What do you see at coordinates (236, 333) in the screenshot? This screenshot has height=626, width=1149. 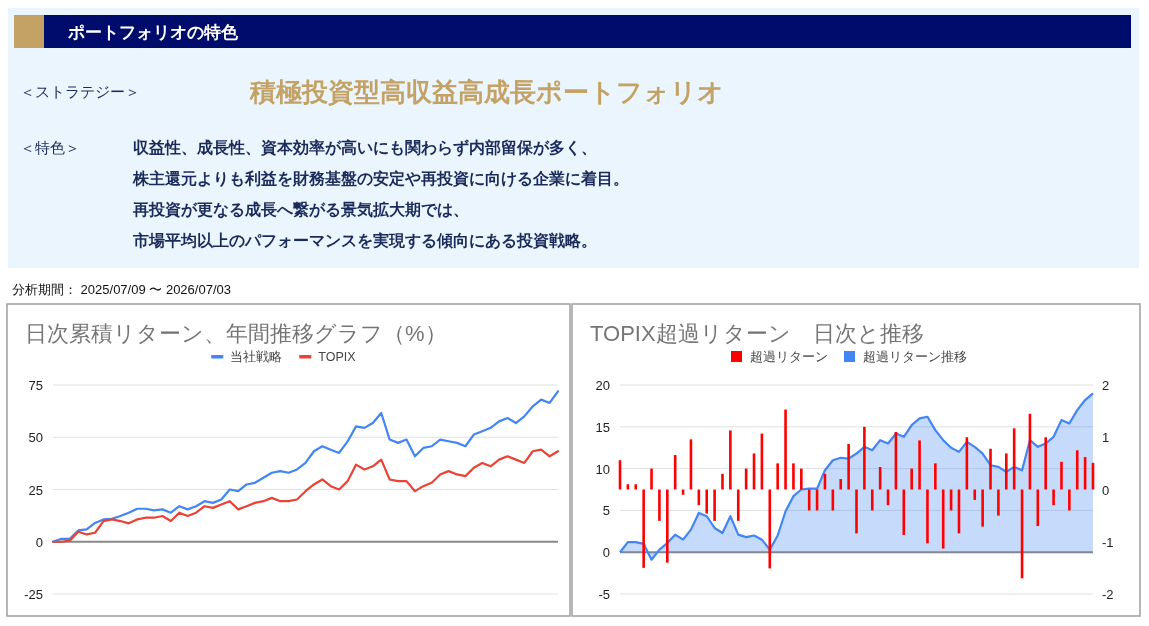 I see `chart-title: 日次累積リターン、年間推移グラフ（%）` at bounding box center [236, 333].